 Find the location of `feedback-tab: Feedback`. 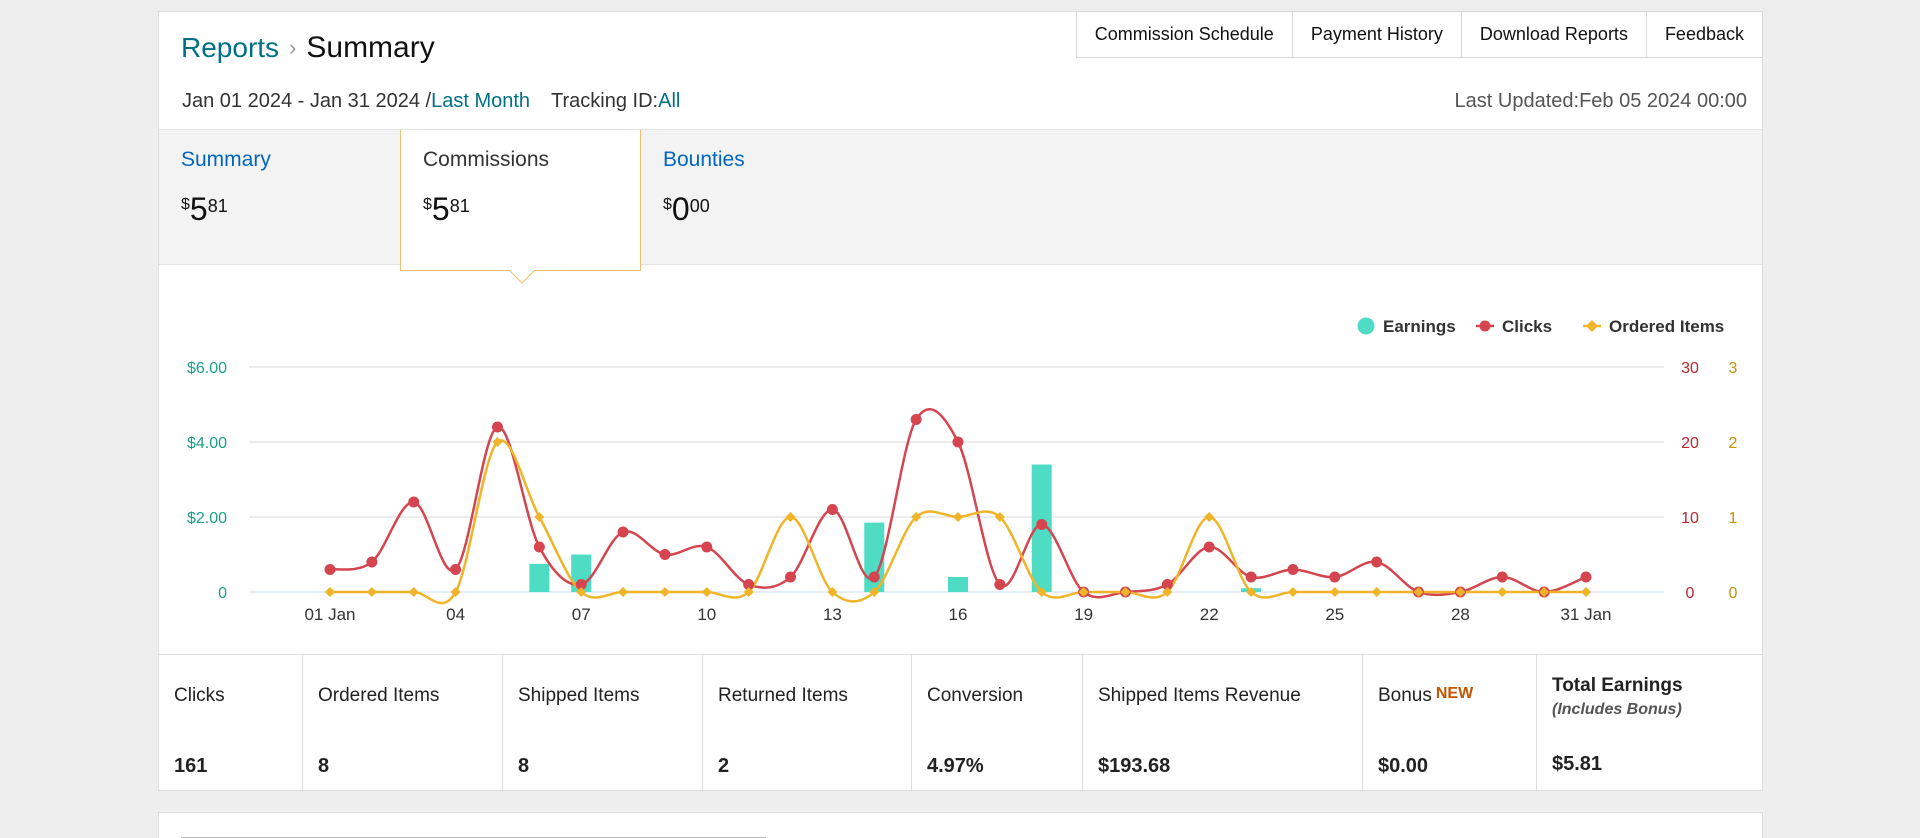

feedback-tab: Feedback is located at coordinates (1704, 34).